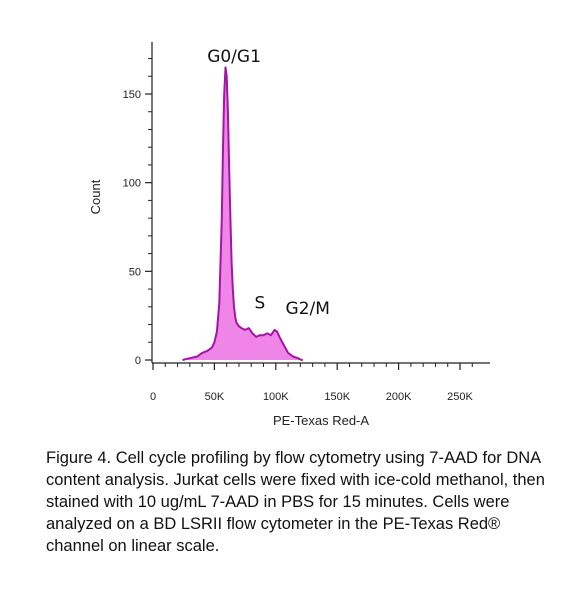  What do you see at coordinates (215, 397) in the screenshot?
I see `x-tick-label: 50K` at bounding box center [215, 397].